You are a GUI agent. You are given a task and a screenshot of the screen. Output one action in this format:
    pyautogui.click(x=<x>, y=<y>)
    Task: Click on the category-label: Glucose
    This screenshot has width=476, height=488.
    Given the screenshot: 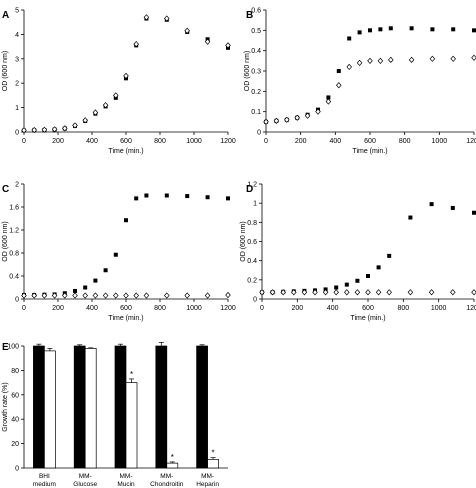 What is the action you would take?
    pyautogui.click(x=85, y=484)
    